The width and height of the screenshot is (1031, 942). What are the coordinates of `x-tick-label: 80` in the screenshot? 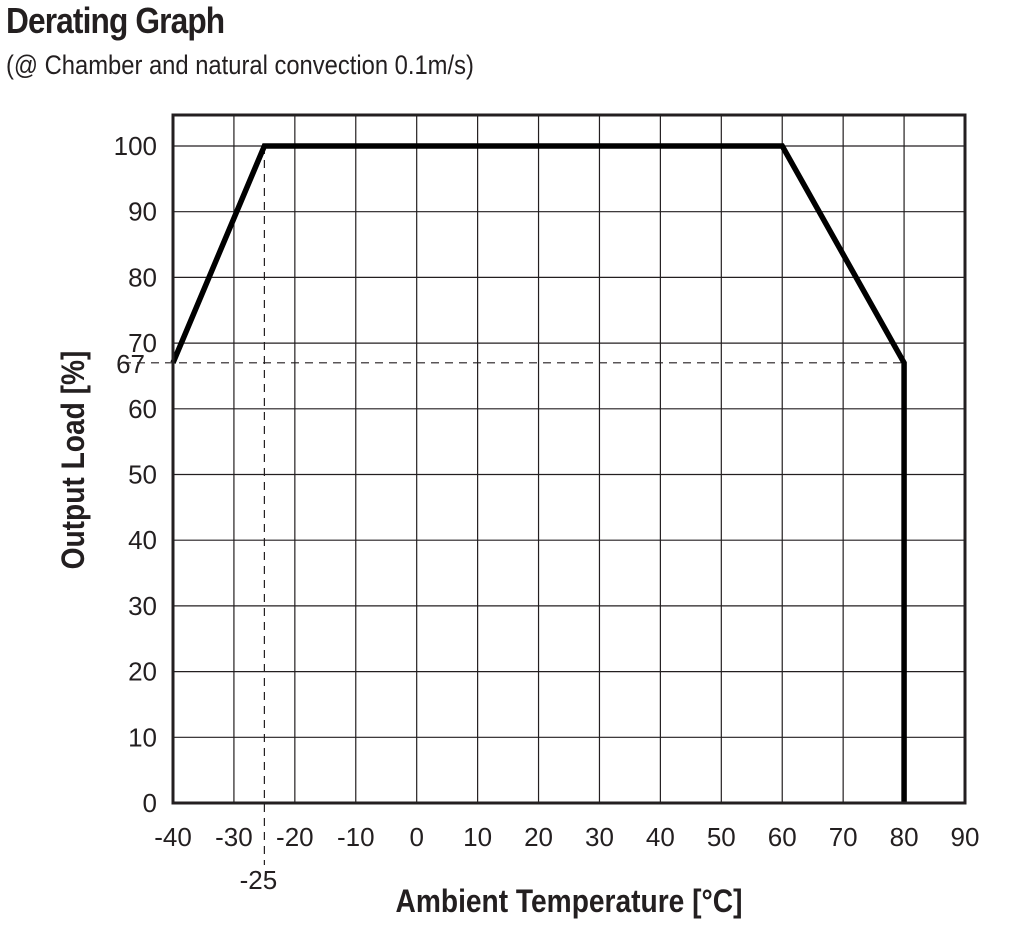 It's located at (904, 837).